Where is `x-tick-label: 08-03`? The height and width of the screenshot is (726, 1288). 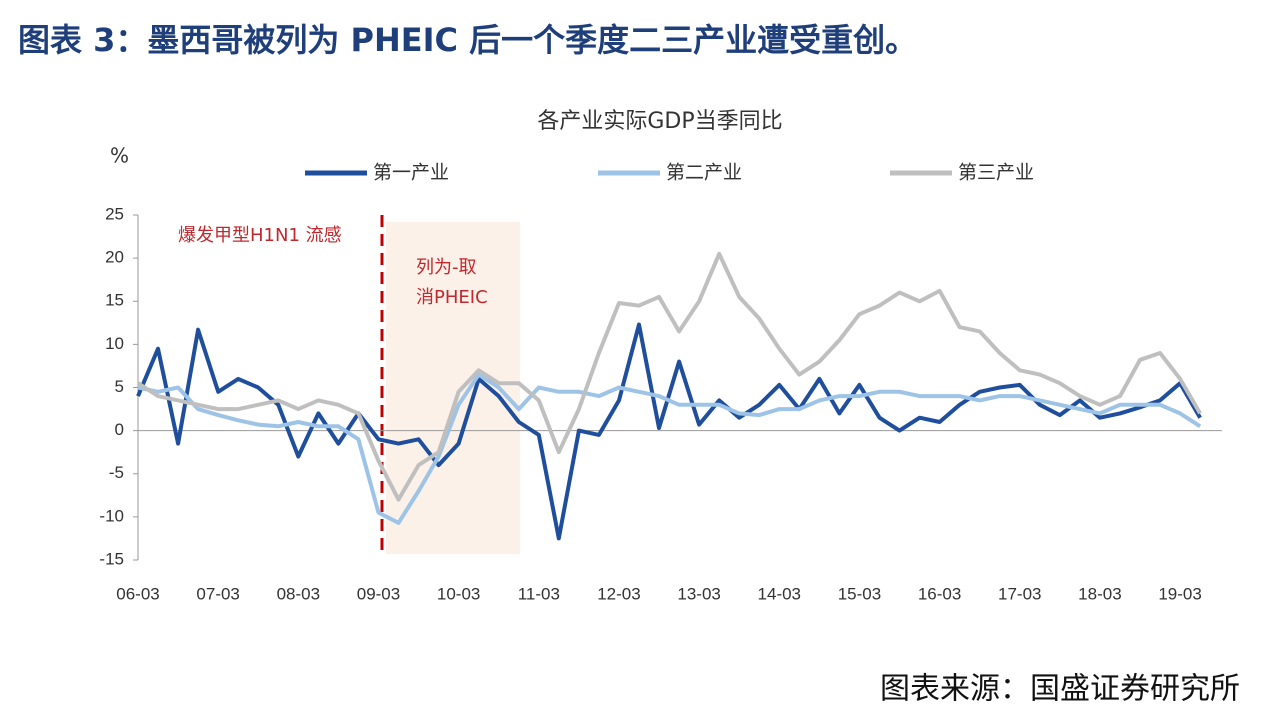
x-tick-label: 08-03 is located at coordinates (298, 593).